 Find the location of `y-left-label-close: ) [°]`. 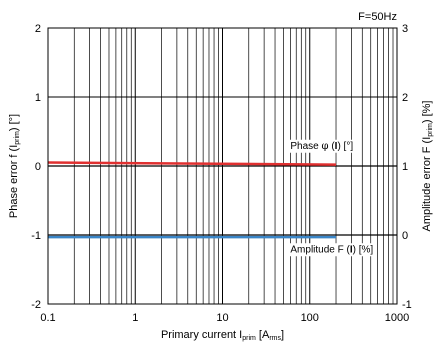

y-left-label-close: ) [°] is located at coordinates (14, 122).